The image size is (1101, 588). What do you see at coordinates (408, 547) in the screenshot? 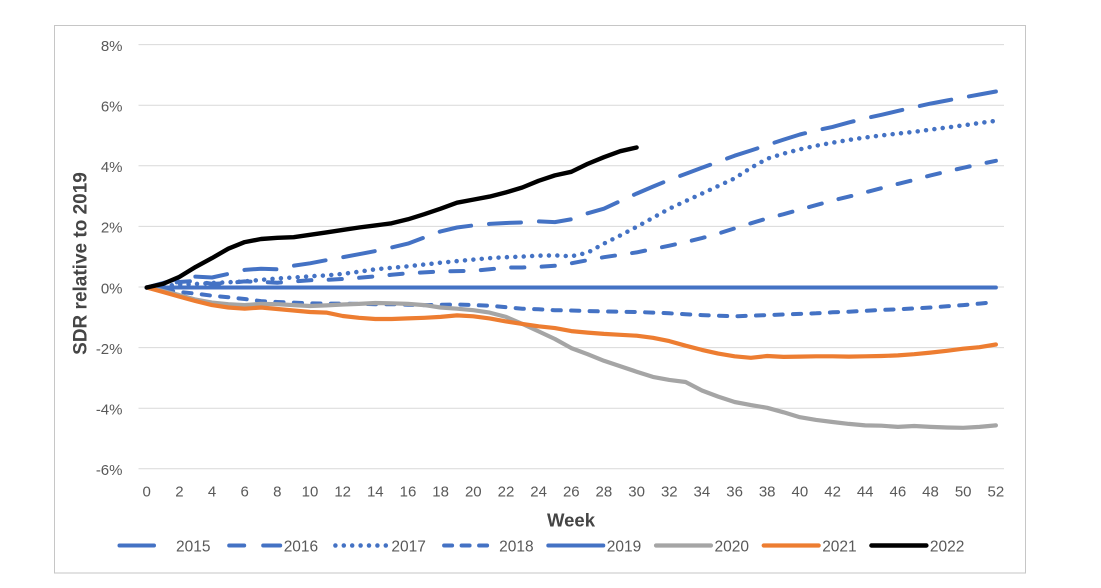
I see `svg-text: 2017` at bounding box center [408, 547].